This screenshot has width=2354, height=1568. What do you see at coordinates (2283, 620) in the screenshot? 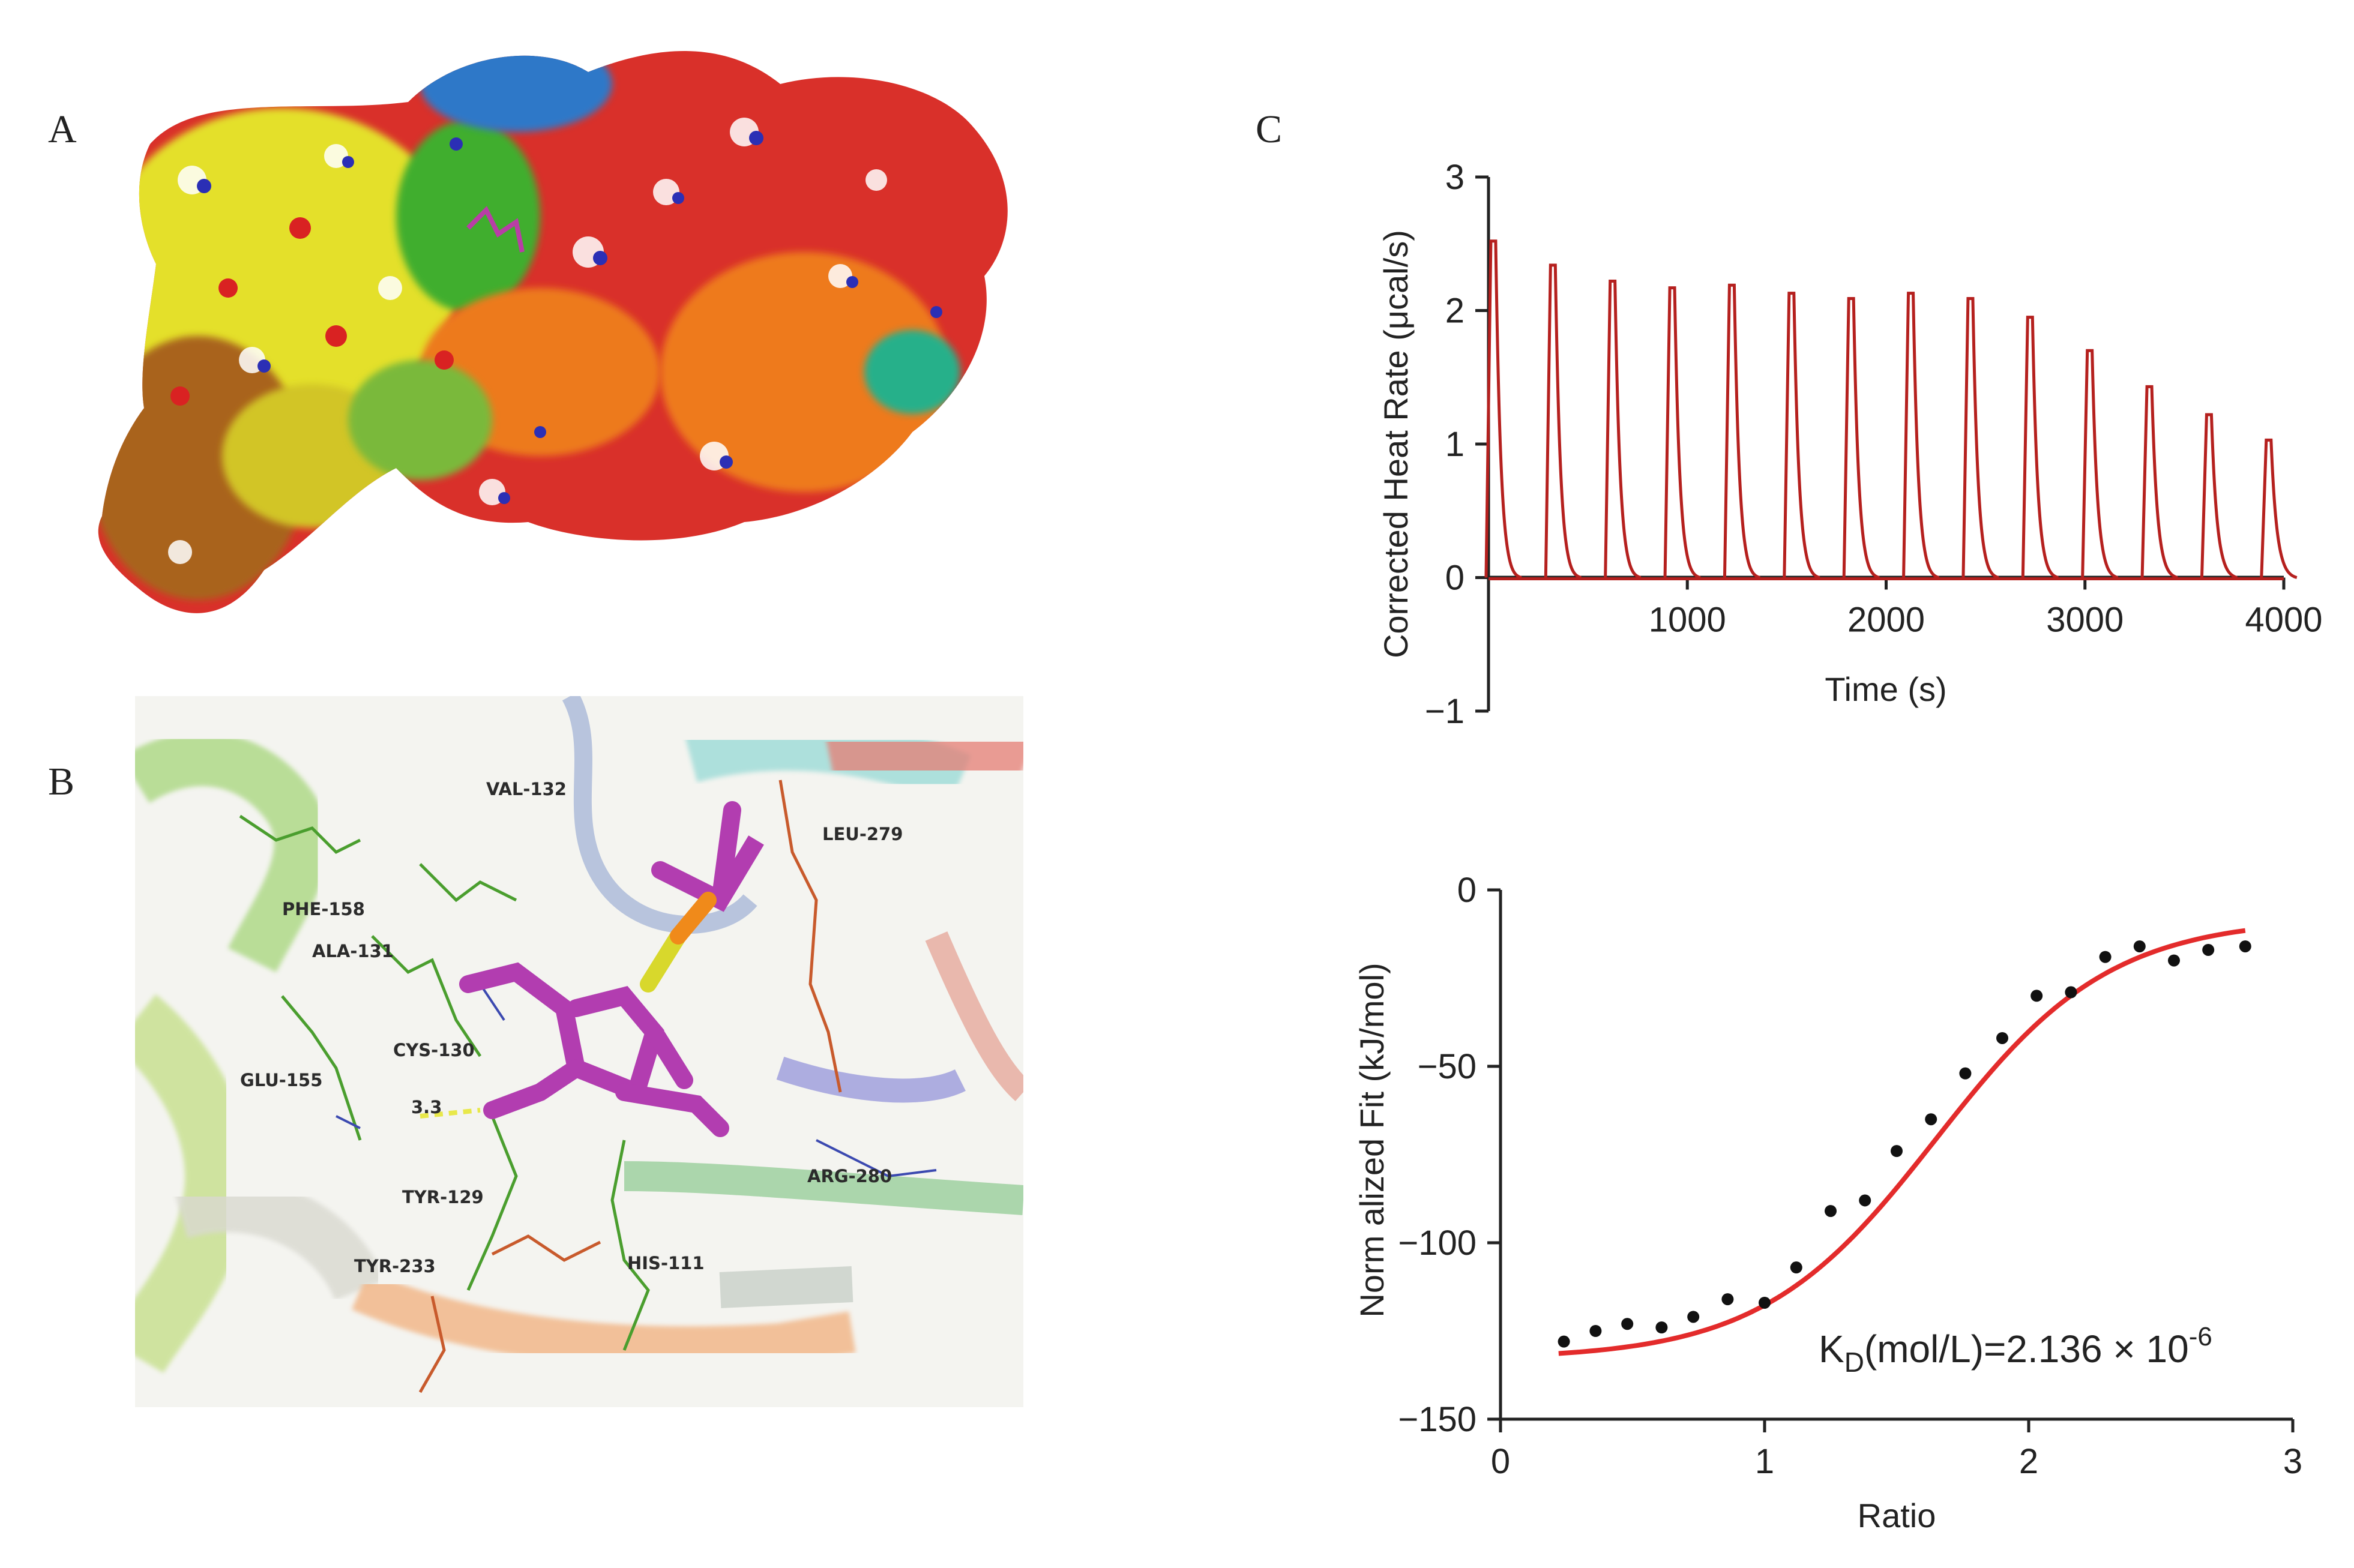
I see `x-tick-label: 4000` at bounding box center [2283, 620].